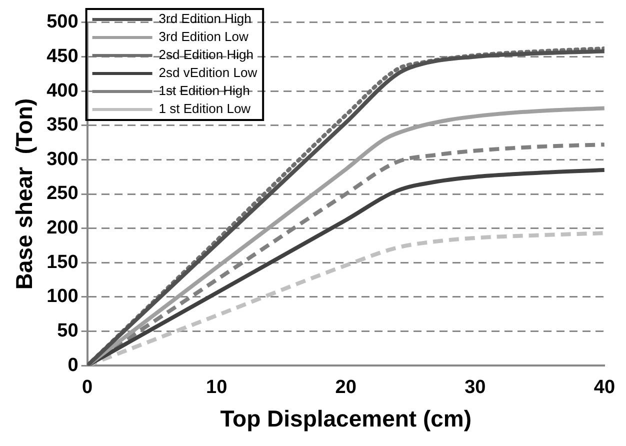  What do you see at coordinates (605, 387) in the screenshot?
I see `x-tick-label: 40` at bounding box center [605, 387].